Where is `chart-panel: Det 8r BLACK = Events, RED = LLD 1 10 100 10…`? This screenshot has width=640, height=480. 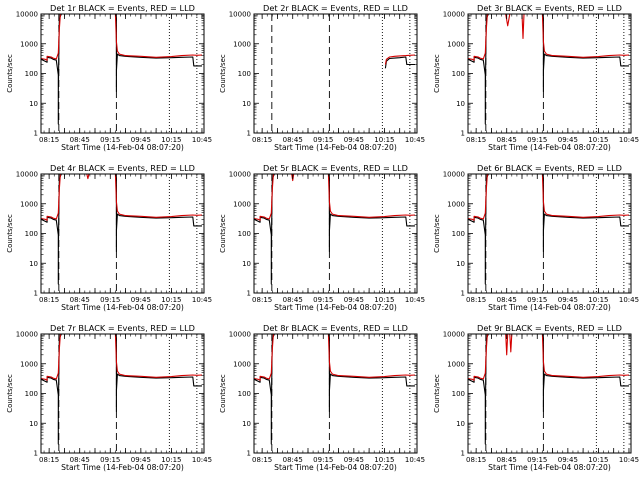
chart-panel: Det 8r BLACK = Events, RED = LLD 1 10 100 10… is located at coordinates (322, 397).